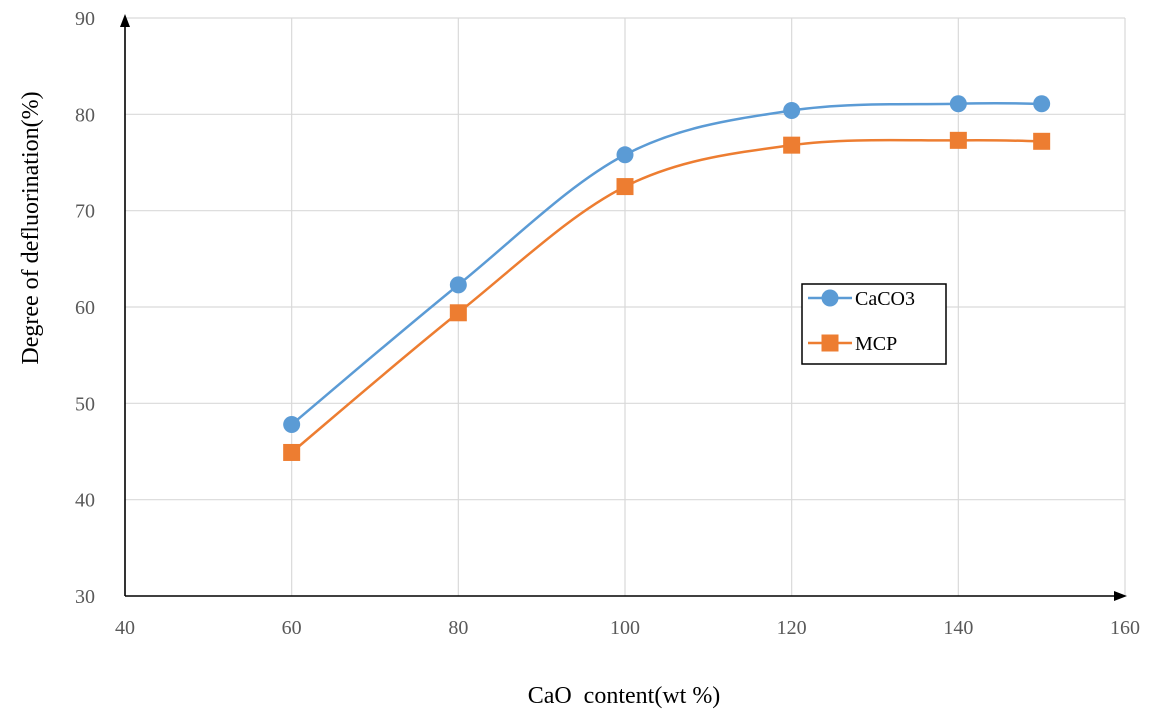 This screenshot has width=1158, height=721. I want to click on legend-marker-mcp, so click(830, 343).